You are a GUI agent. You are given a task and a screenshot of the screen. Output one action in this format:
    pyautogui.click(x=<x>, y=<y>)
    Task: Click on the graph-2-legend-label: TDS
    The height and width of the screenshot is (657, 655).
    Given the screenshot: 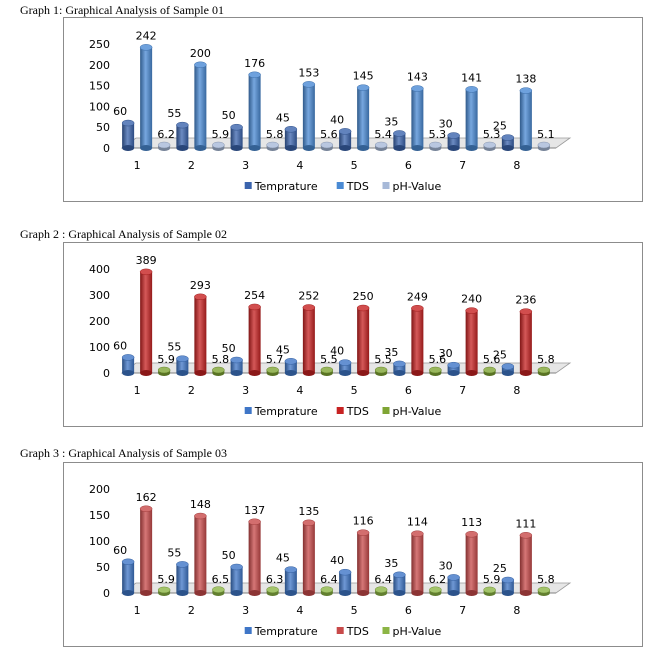 What is the action you would take?
    pyautogui.click(x=357, y=411)
    